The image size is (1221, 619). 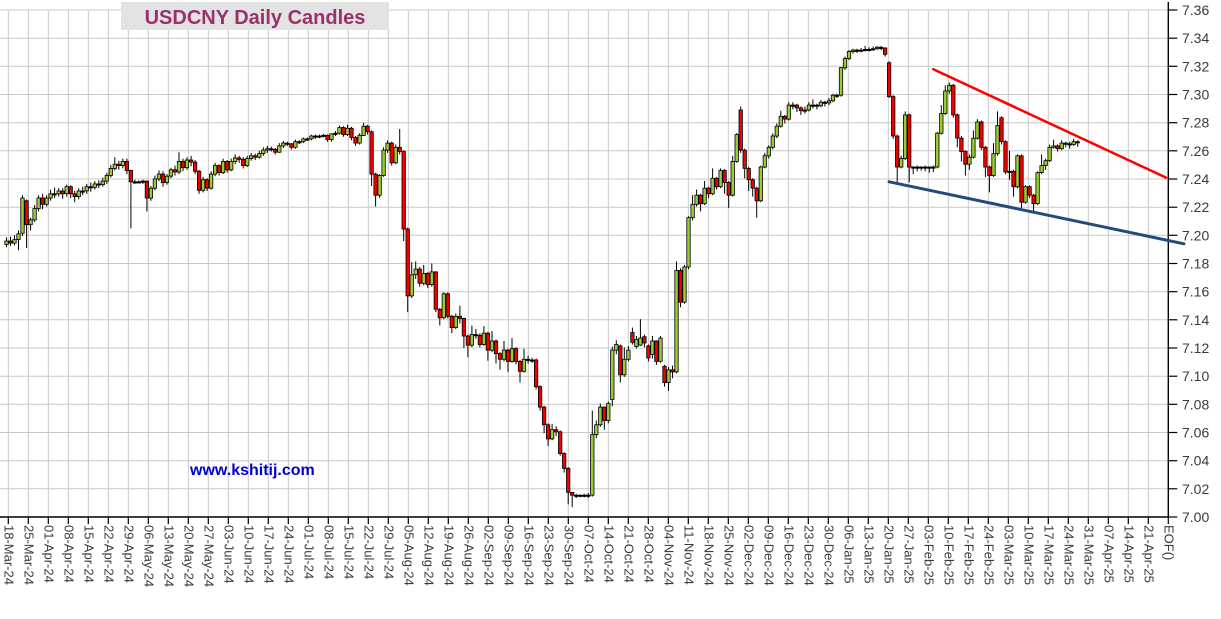 What do you see at coordinates (1195, 95) in the screenshot?
I see `price-axis-label: 7.30` at bounding box center [1195, 95].